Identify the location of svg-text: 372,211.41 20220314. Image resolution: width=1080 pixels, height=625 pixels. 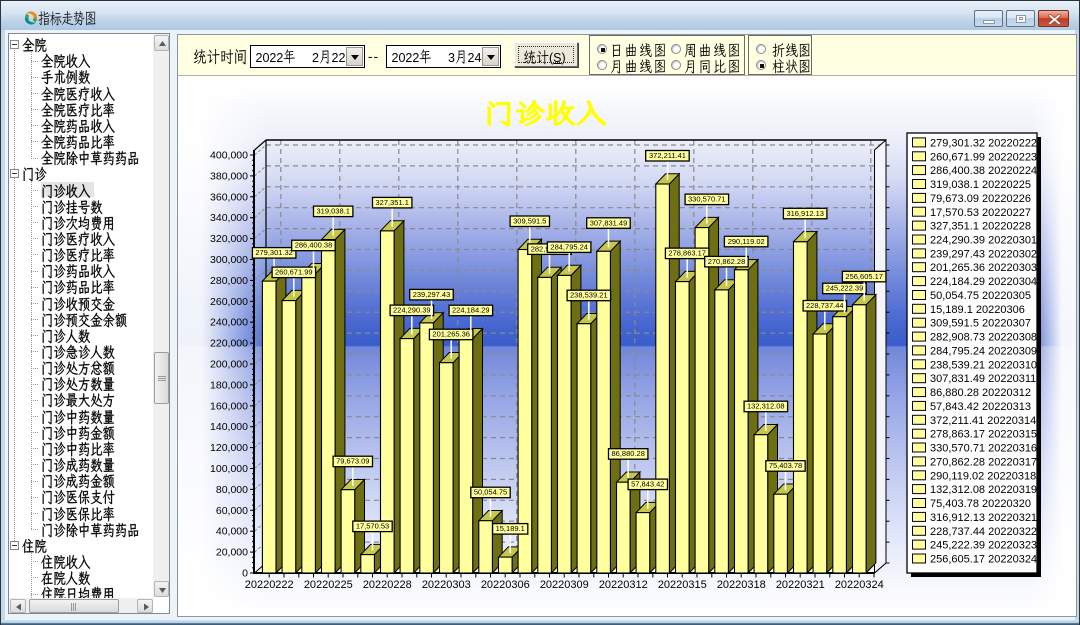
(983, 421).